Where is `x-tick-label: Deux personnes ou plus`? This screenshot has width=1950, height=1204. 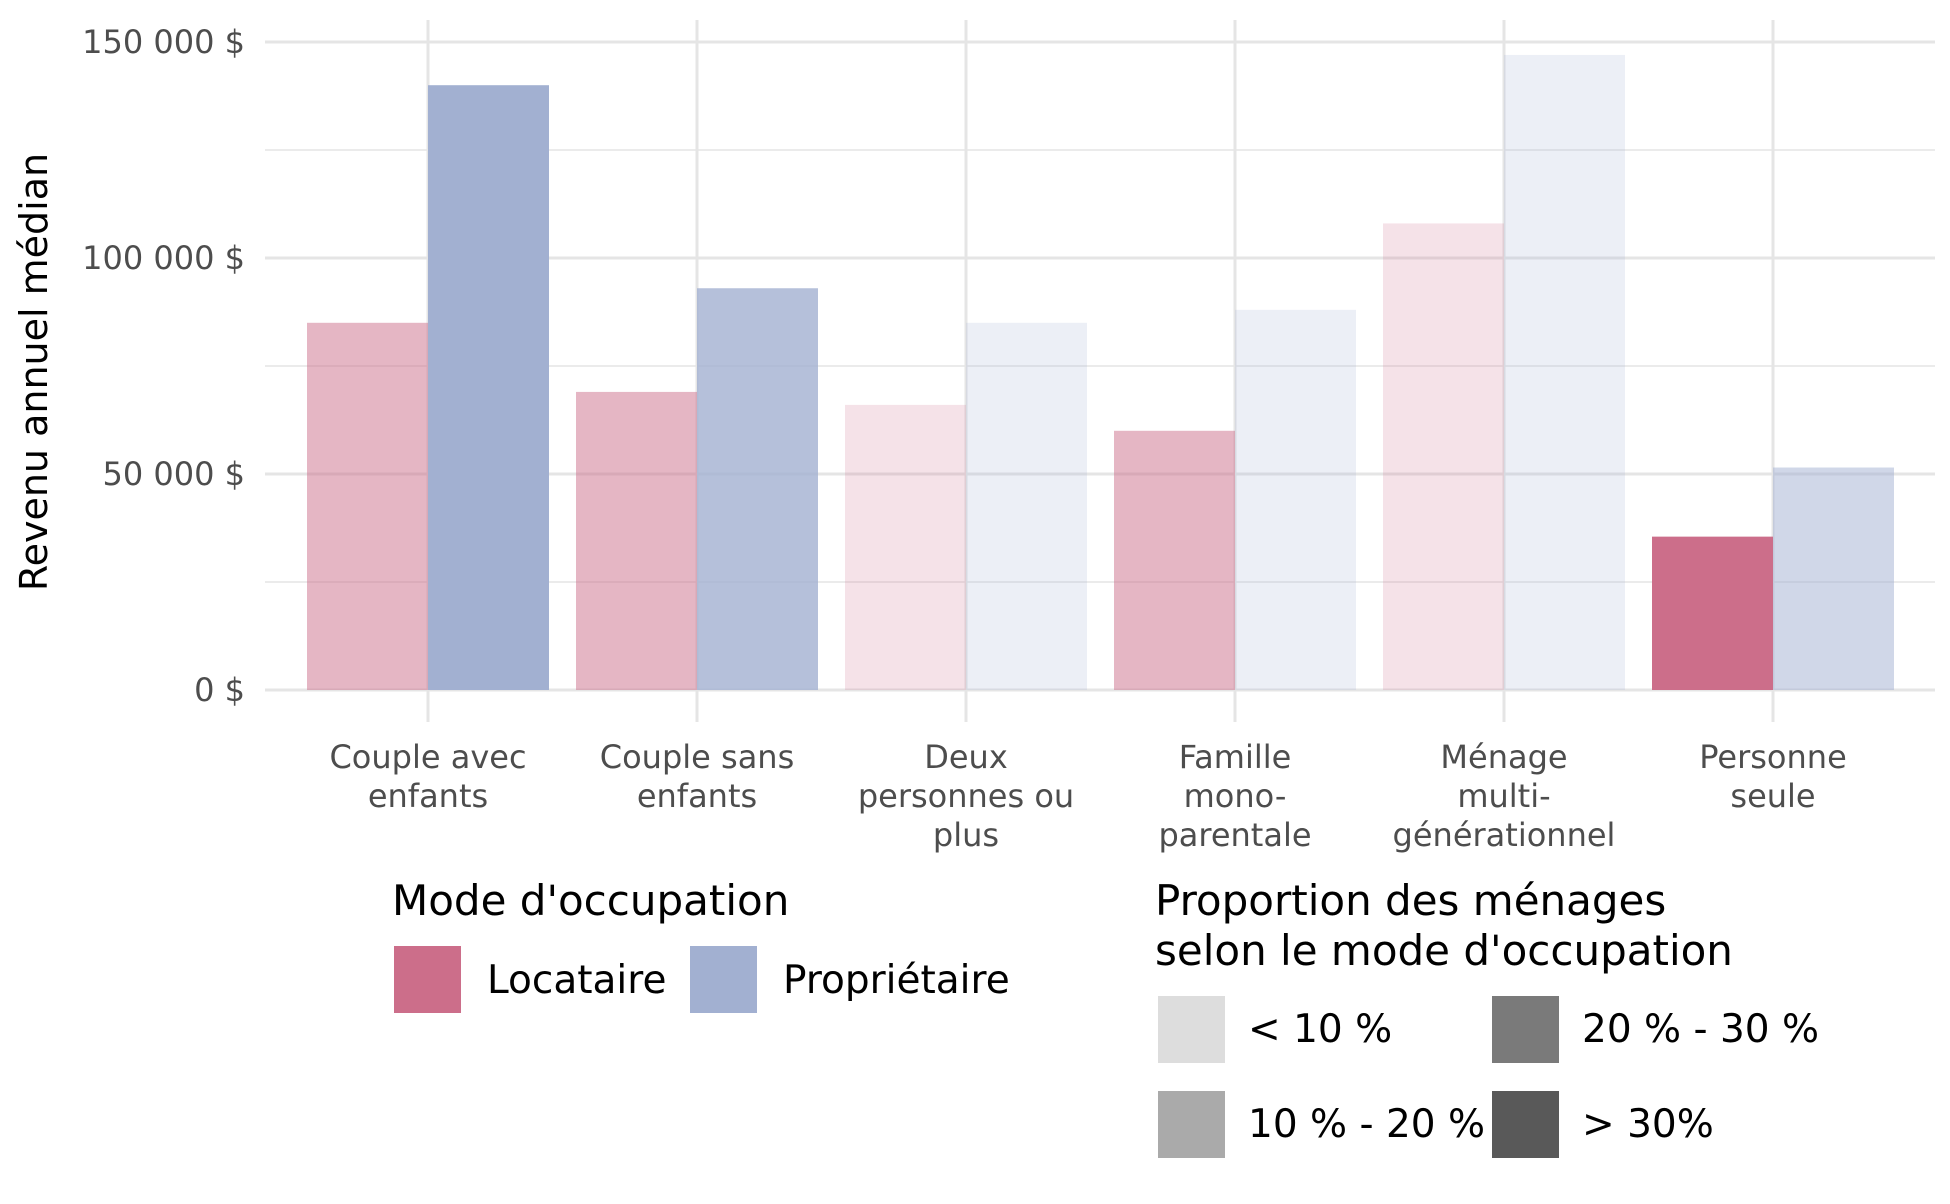
x-tick-label: Deux personnes ou plus is located at coordinates (966, 796).